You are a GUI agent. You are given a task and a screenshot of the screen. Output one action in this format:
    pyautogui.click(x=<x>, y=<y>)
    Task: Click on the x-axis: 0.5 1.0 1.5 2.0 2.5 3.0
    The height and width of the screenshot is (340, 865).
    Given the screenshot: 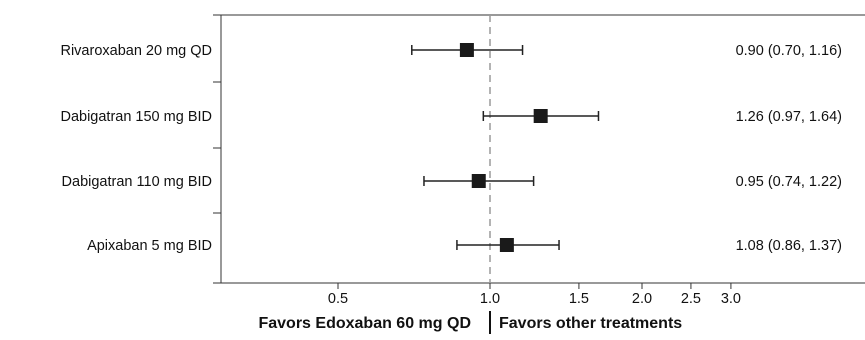 What is the action you would take?
    pyautogui.click(x=534, y=295)
    